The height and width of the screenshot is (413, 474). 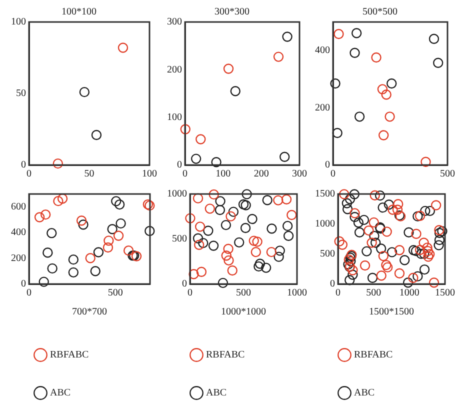 What do you see at coordinates (322, 108) in the screenshot?
I see `y-tick-label: 200` at bounding box center [322, 108].